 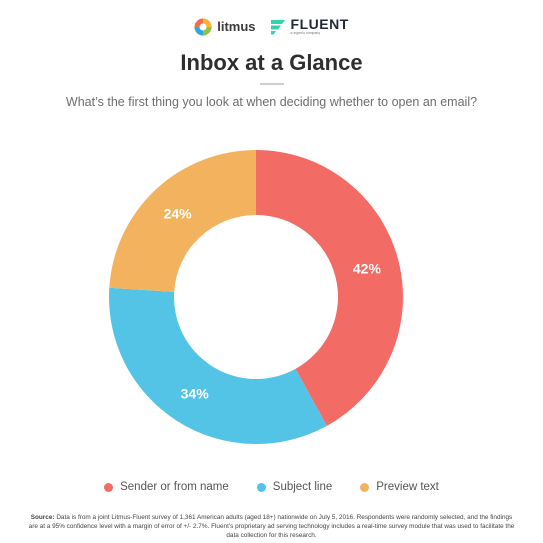 I want to click on litmus-mark-icon, so click(x=203, y=26).